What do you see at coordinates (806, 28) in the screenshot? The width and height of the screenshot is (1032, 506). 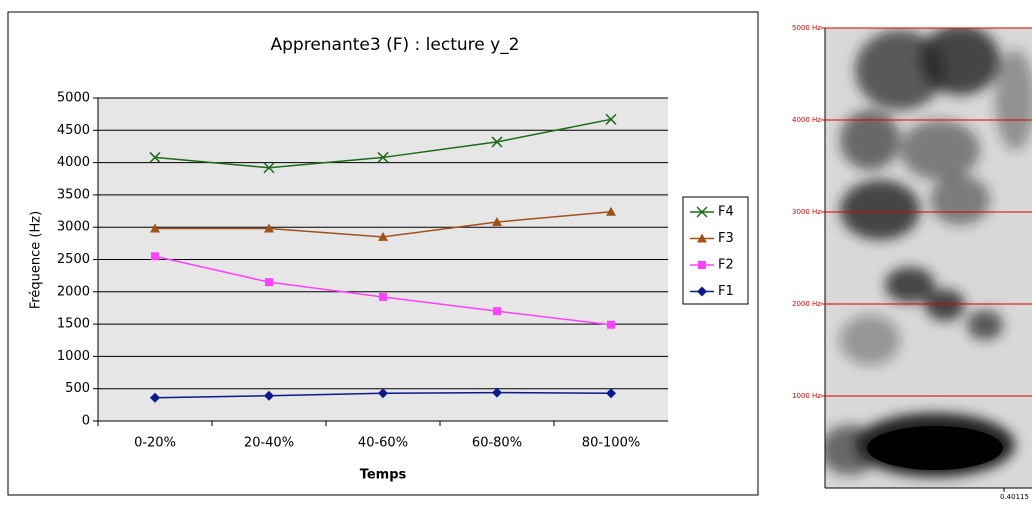 I see `y-tick-label: 5000 Hz` at bounding box center [806, 28].